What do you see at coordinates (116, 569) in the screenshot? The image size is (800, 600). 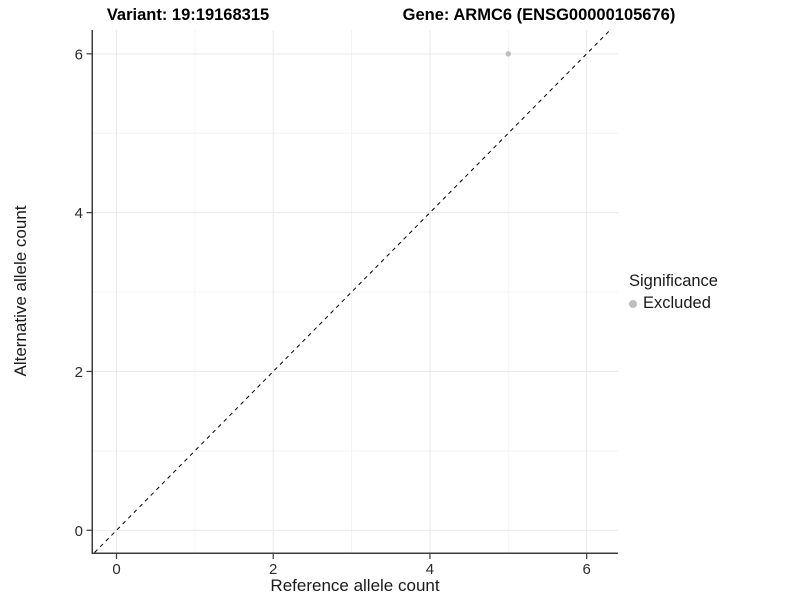 I see `x-tick-label: 0` at bounding box center [116, 569].